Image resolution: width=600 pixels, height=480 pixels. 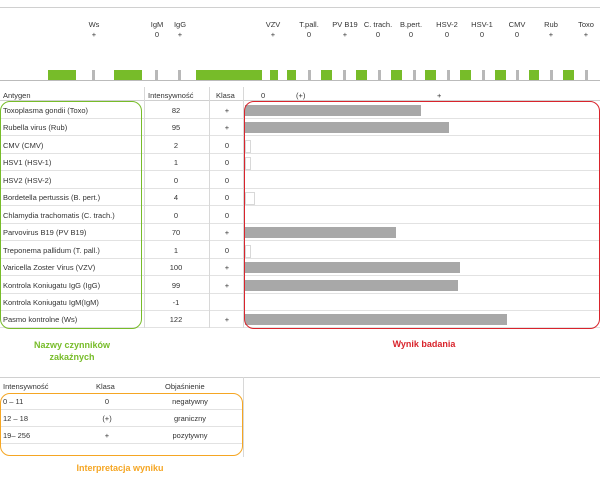 What do you see at coordinates (107, 418) in the screenshot?
I see `legend-class: (+)` at bounding box center [107, 418].